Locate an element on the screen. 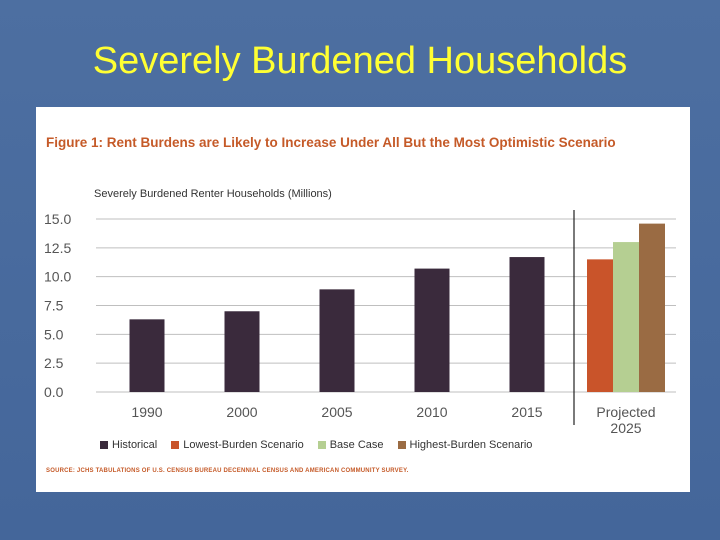  bar-projected-2025-highest-burden-scenario is located at coordinates (652, 307).